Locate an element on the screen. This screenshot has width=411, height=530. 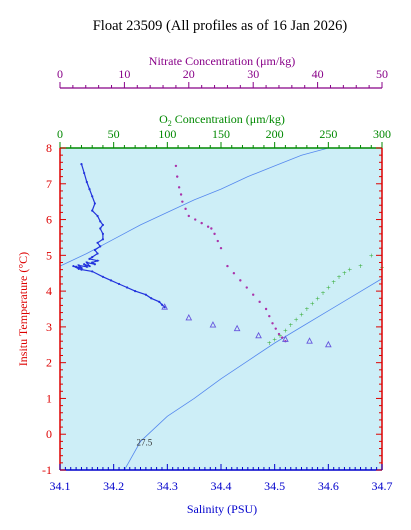
nitrate-tick-label: 30 is located at coordinates (253, 74).